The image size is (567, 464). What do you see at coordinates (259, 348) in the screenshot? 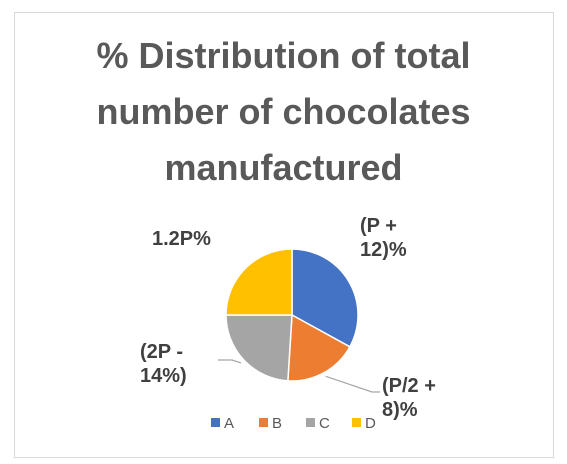
I see `pie-slice-c` at bounding box center [259, 348].